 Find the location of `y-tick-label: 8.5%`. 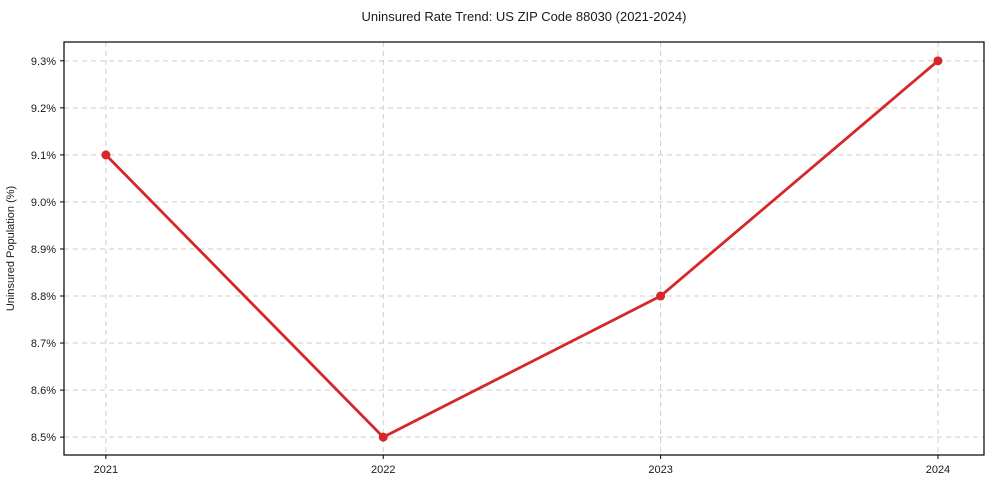

y-tick-label: 8.5% is located at coordinates (43, 438).